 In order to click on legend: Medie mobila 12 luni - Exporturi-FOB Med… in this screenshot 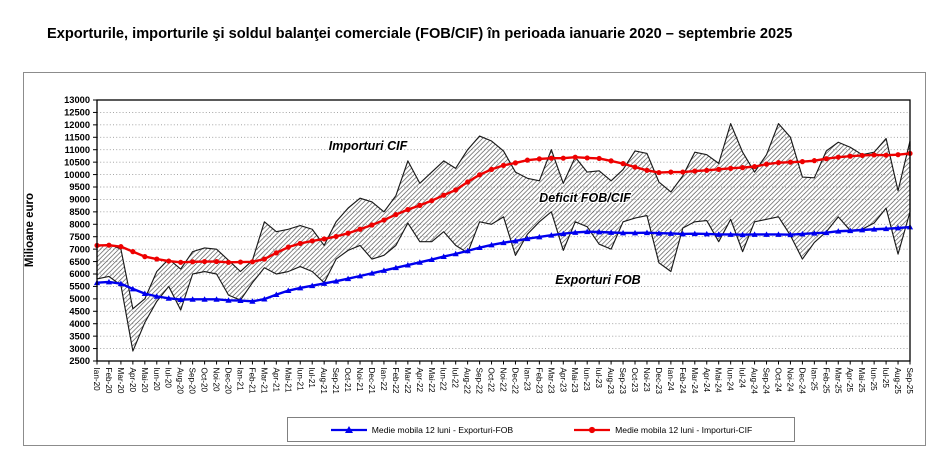, I will do `click(541, 429)`.